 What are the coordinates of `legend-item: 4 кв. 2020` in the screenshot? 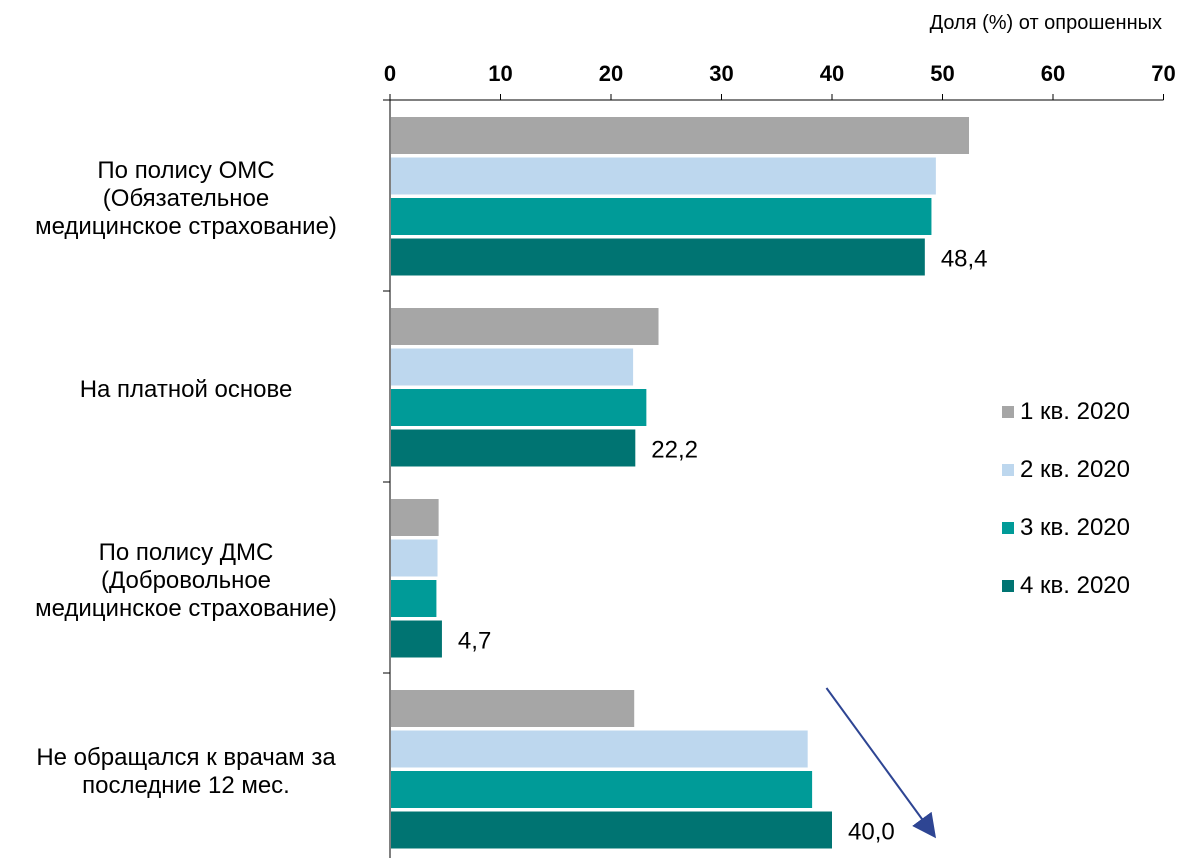 It's located at (1066, 586).